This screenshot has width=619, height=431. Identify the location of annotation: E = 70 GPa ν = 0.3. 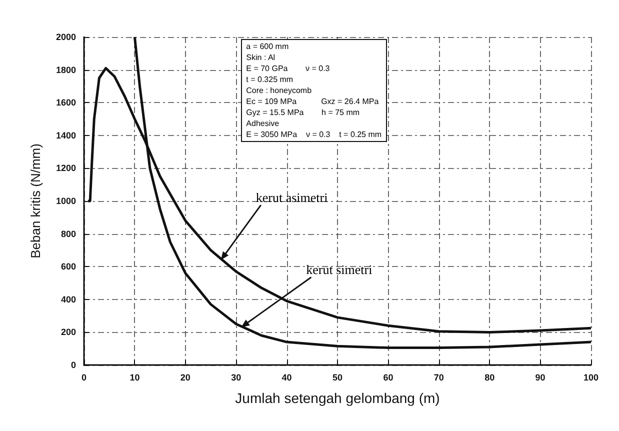
(288, 68).